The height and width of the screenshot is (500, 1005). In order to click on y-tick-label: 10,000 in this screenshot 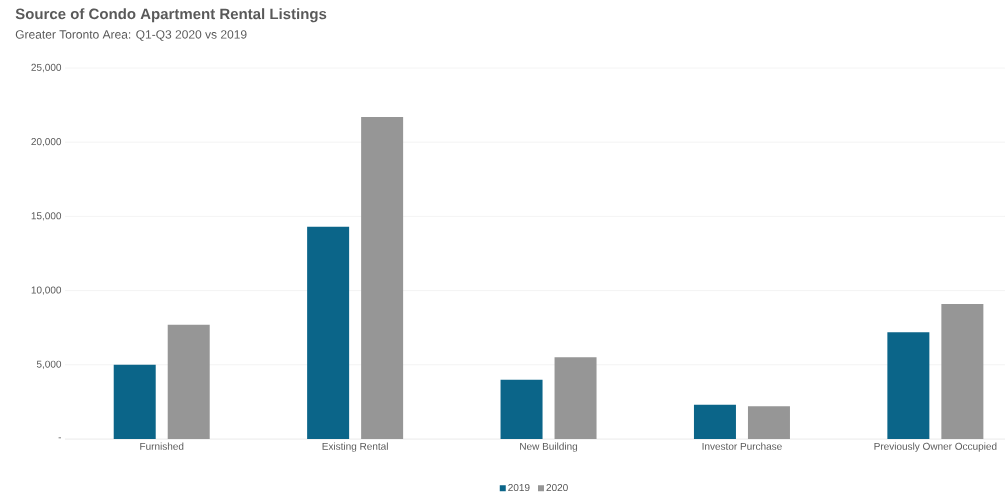, I will do `click(46, 290)`.